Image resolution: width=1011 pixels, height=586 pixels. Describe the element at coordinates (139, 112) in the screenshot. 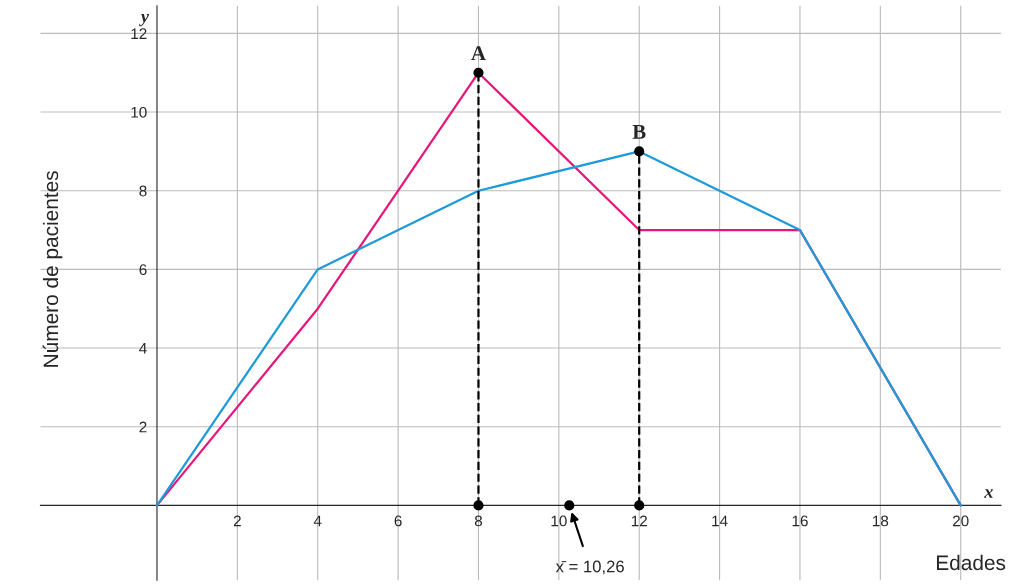

I see `y-tick-label: 10` at that location.